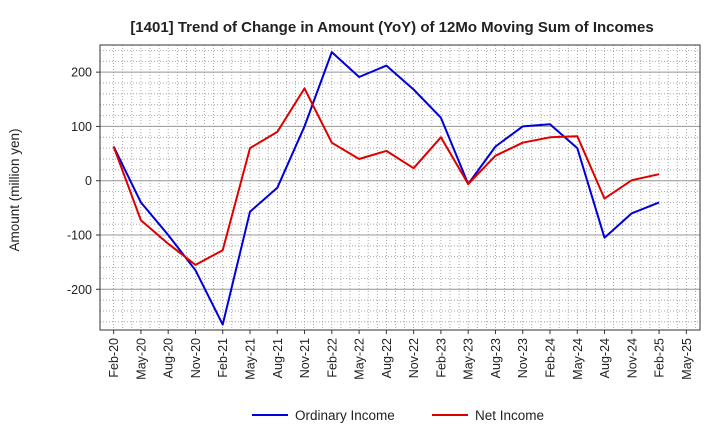 The height and width of the screenshot is (440, 720). I want to click on x-tick-label: Aug-22, so click(387, 358).